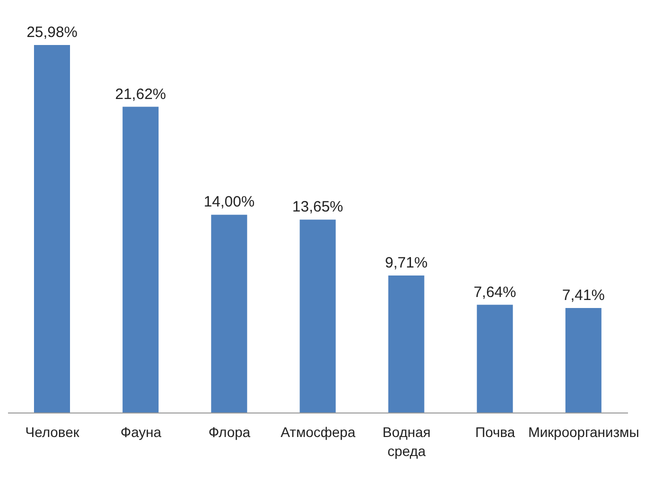 The image size is (652, 485). What do you see at coordinates (140, 94) in the screenshot?
I see `data-label: 21,62%` at bounding box center [140, 94].